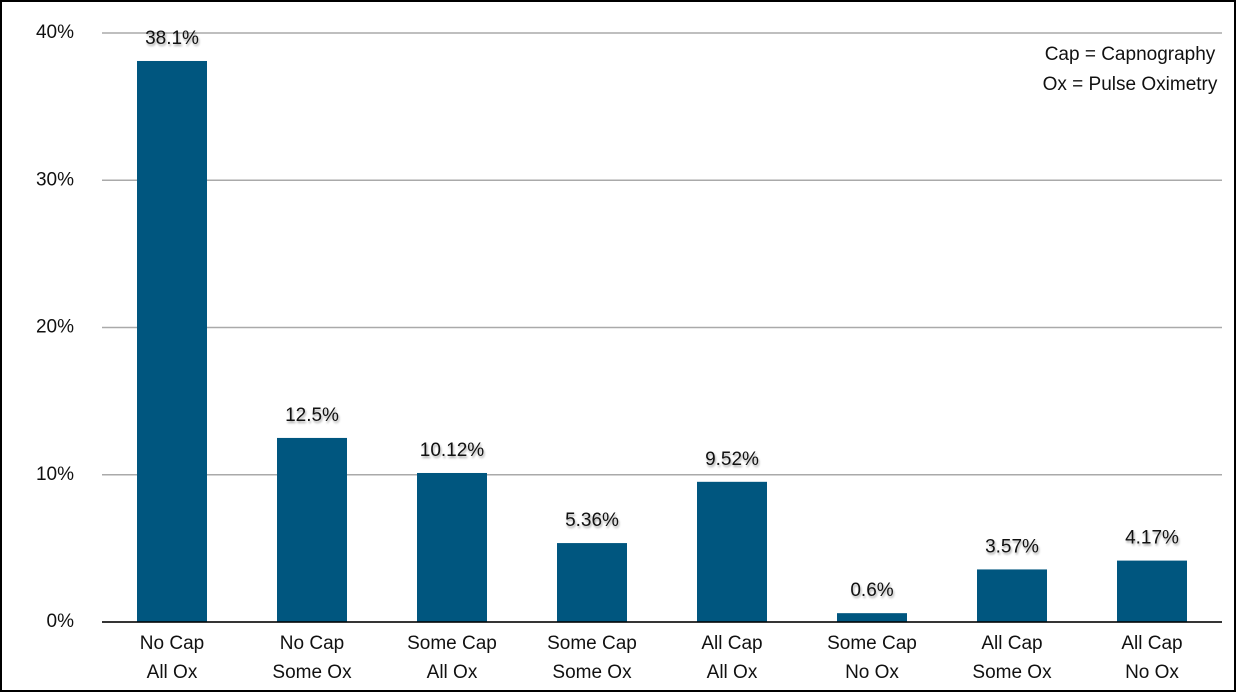 This screenshot has width=1236, height=692. Describe the element at coordinates (592, 520) in the screenshot. I see `value-label: 5.36%` at that location.